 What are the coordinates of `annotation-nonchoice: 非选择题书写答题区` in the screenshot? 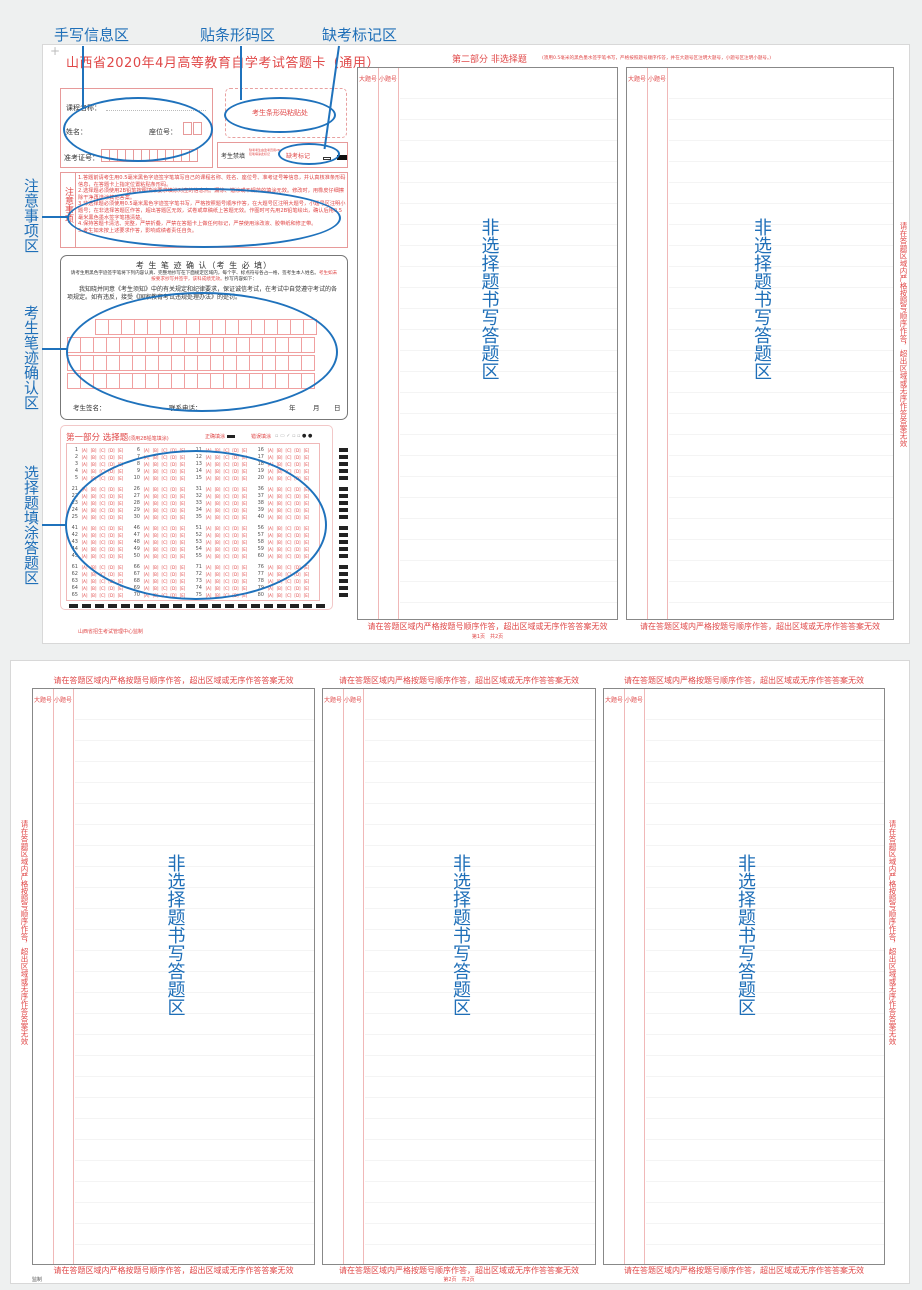 It's located at (489, 299).